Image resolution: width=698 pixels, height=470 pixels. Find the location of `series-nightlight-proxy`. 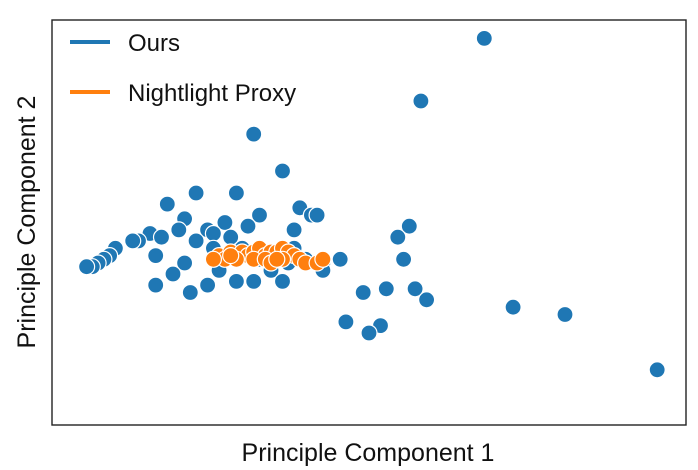

series-nightlight-proxy is located at coordinates (268, 255).